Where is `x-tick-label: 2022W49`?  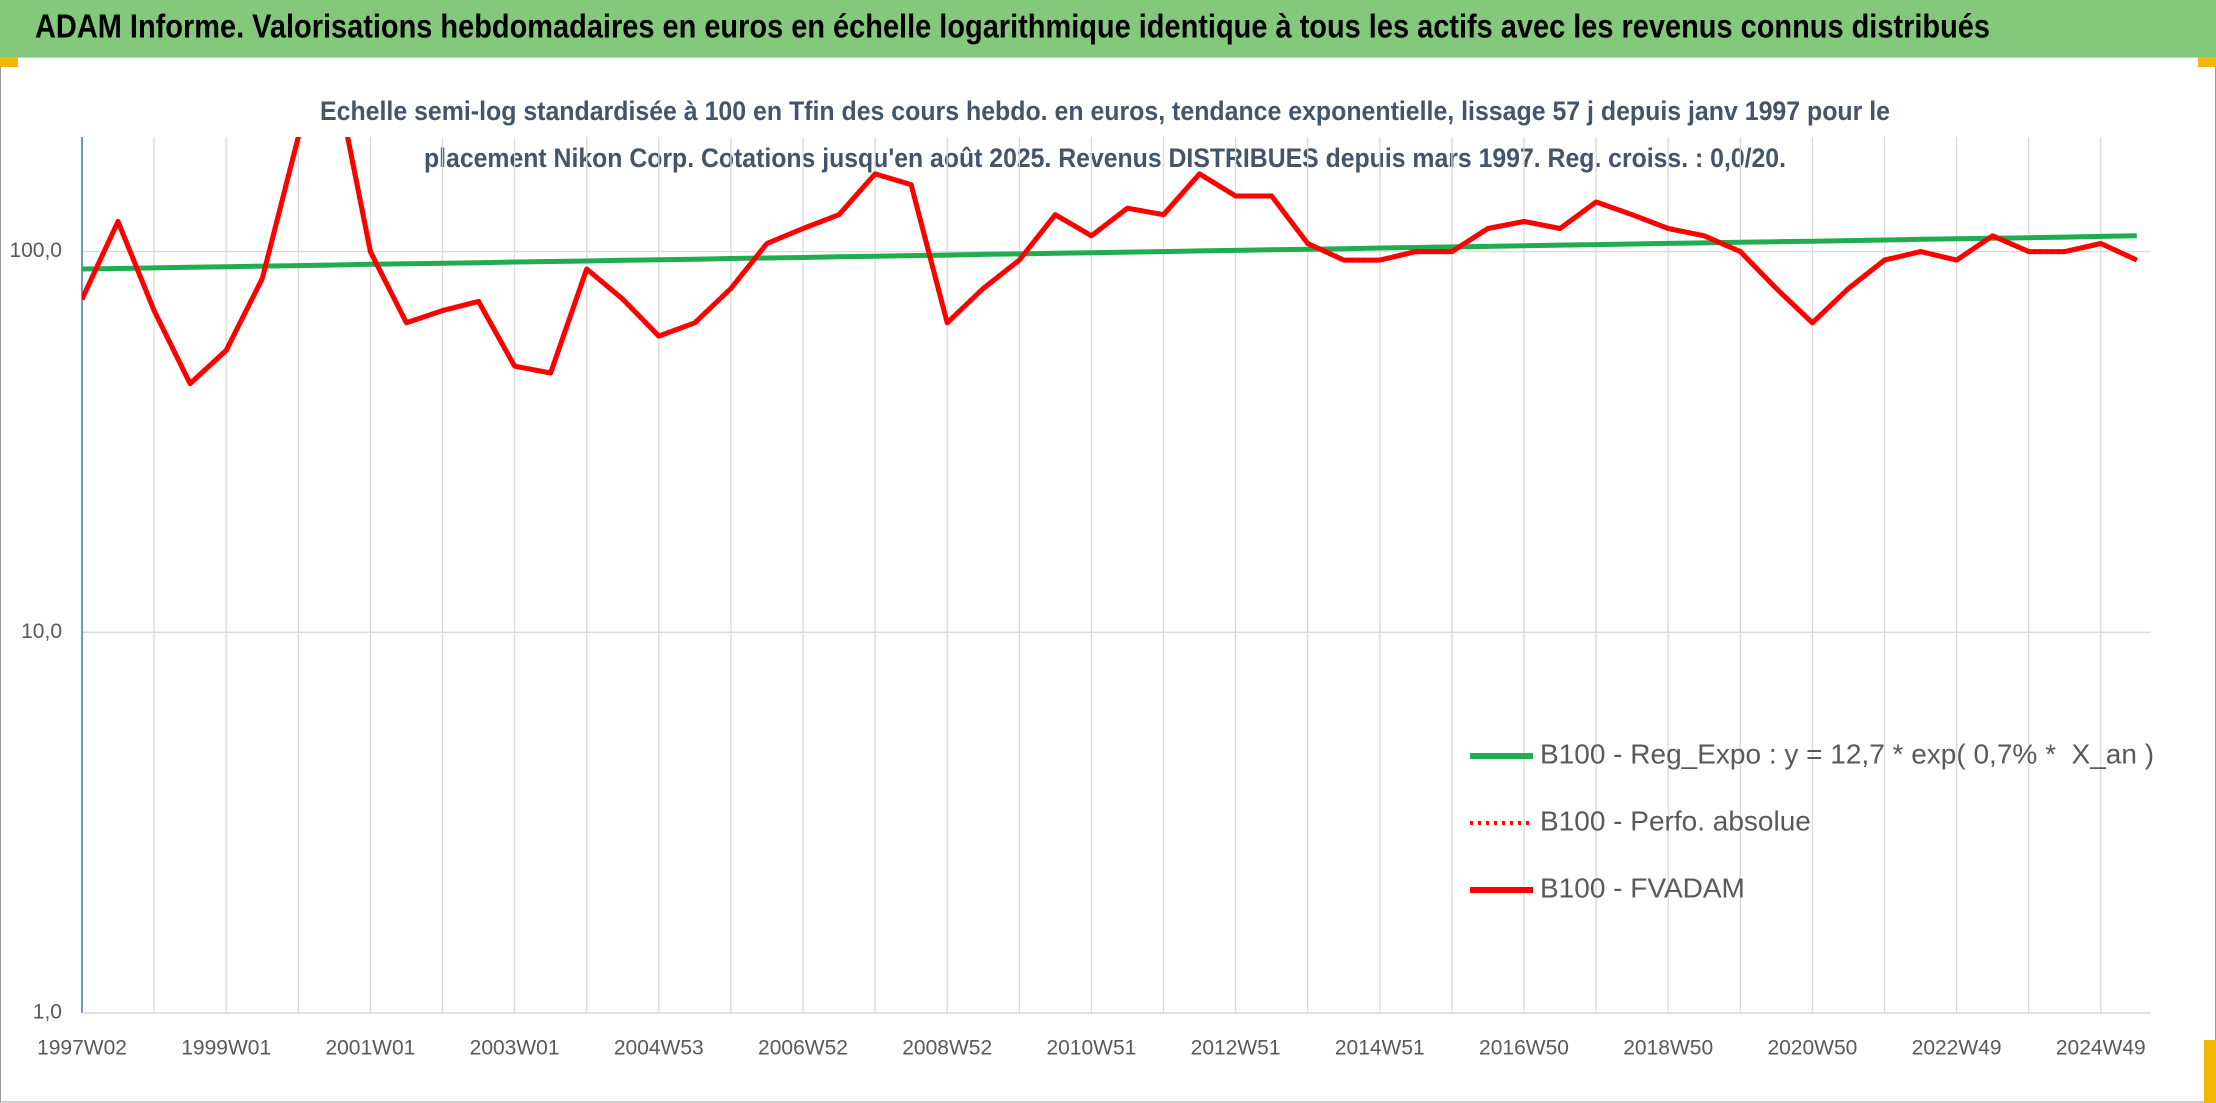
x-tick-label: 2022W49 is located at coordinates (1957, 1048).